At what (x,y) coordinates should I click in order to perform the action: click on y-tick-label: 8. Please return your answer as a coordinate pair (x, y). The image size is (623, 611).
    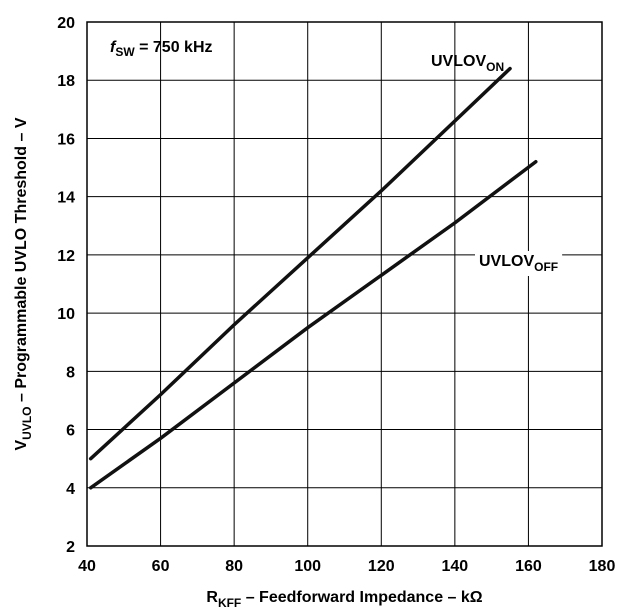
    Looking at the image, I should click on (70, 372).